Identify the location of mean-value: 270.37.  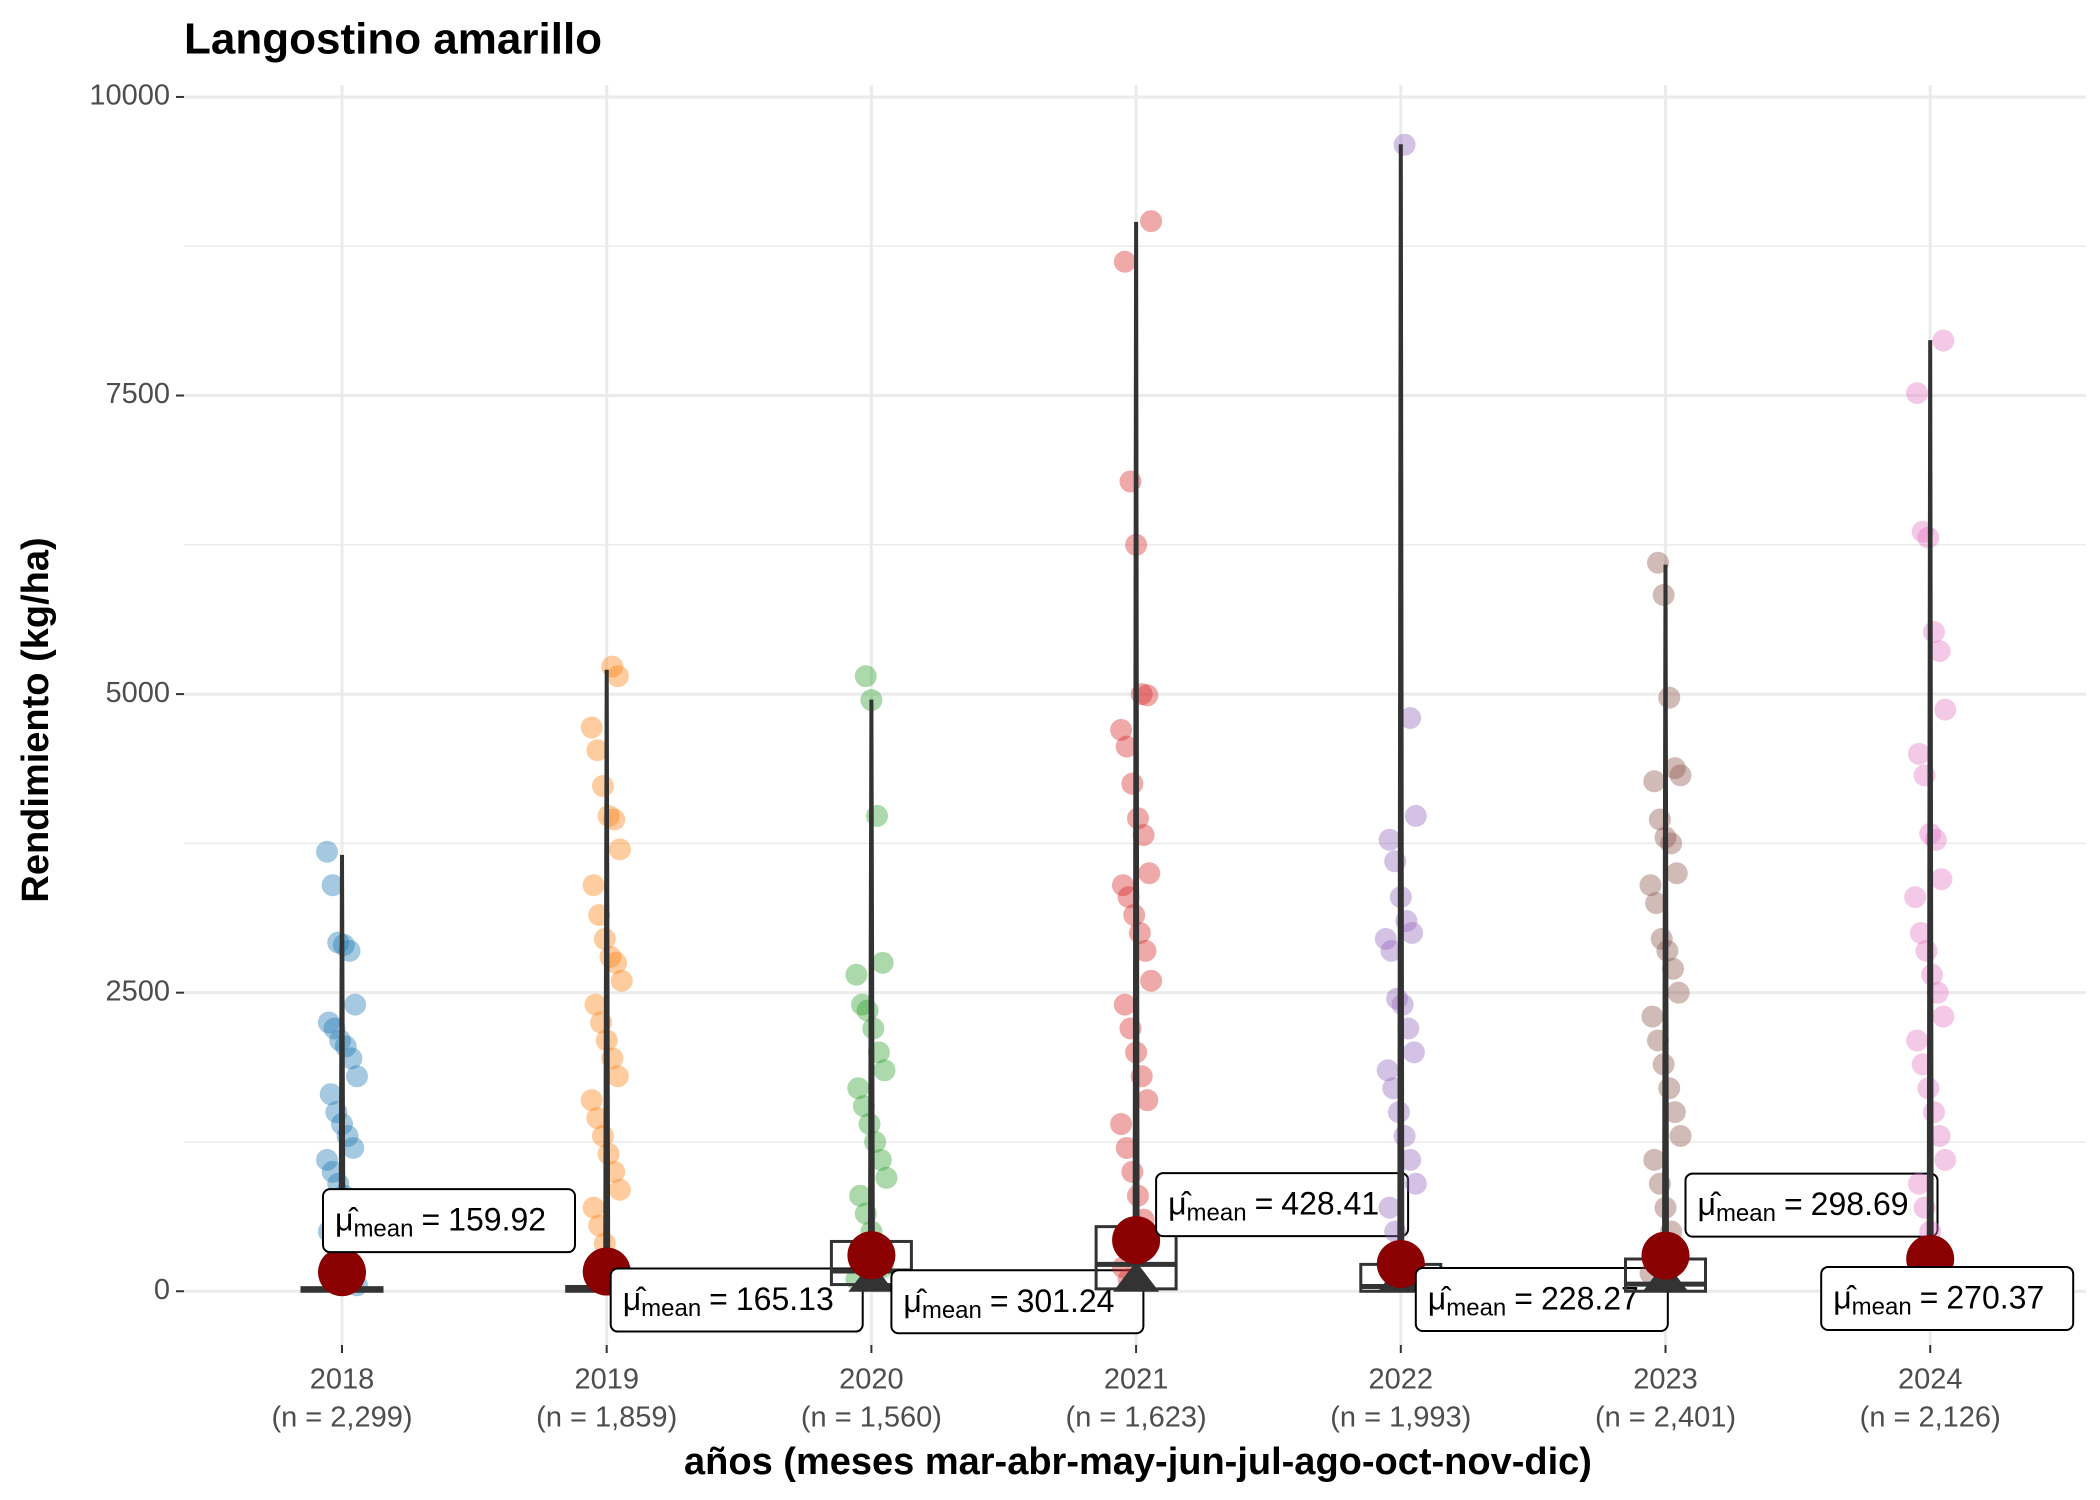
(1995, 1298).